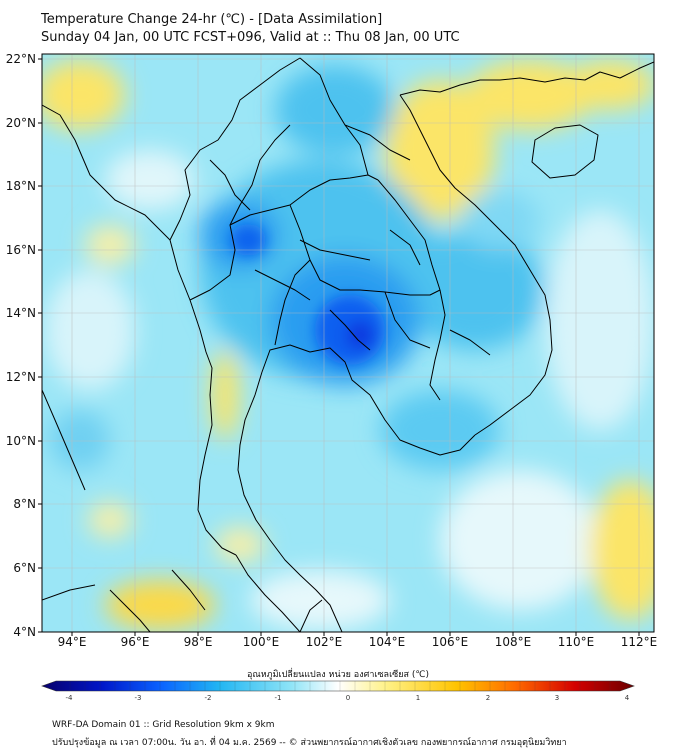  I want to click on lon-tick-label: 110°E, so click(576, 642).